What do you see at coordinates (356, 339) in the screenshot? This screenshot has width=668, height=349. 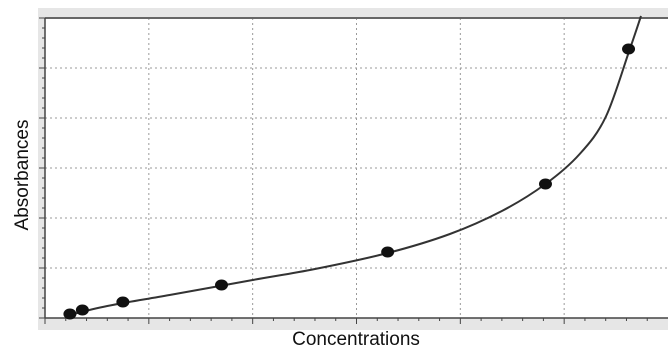 I see `x-axis-title: Concentrations` at bounding box center [356, 339].